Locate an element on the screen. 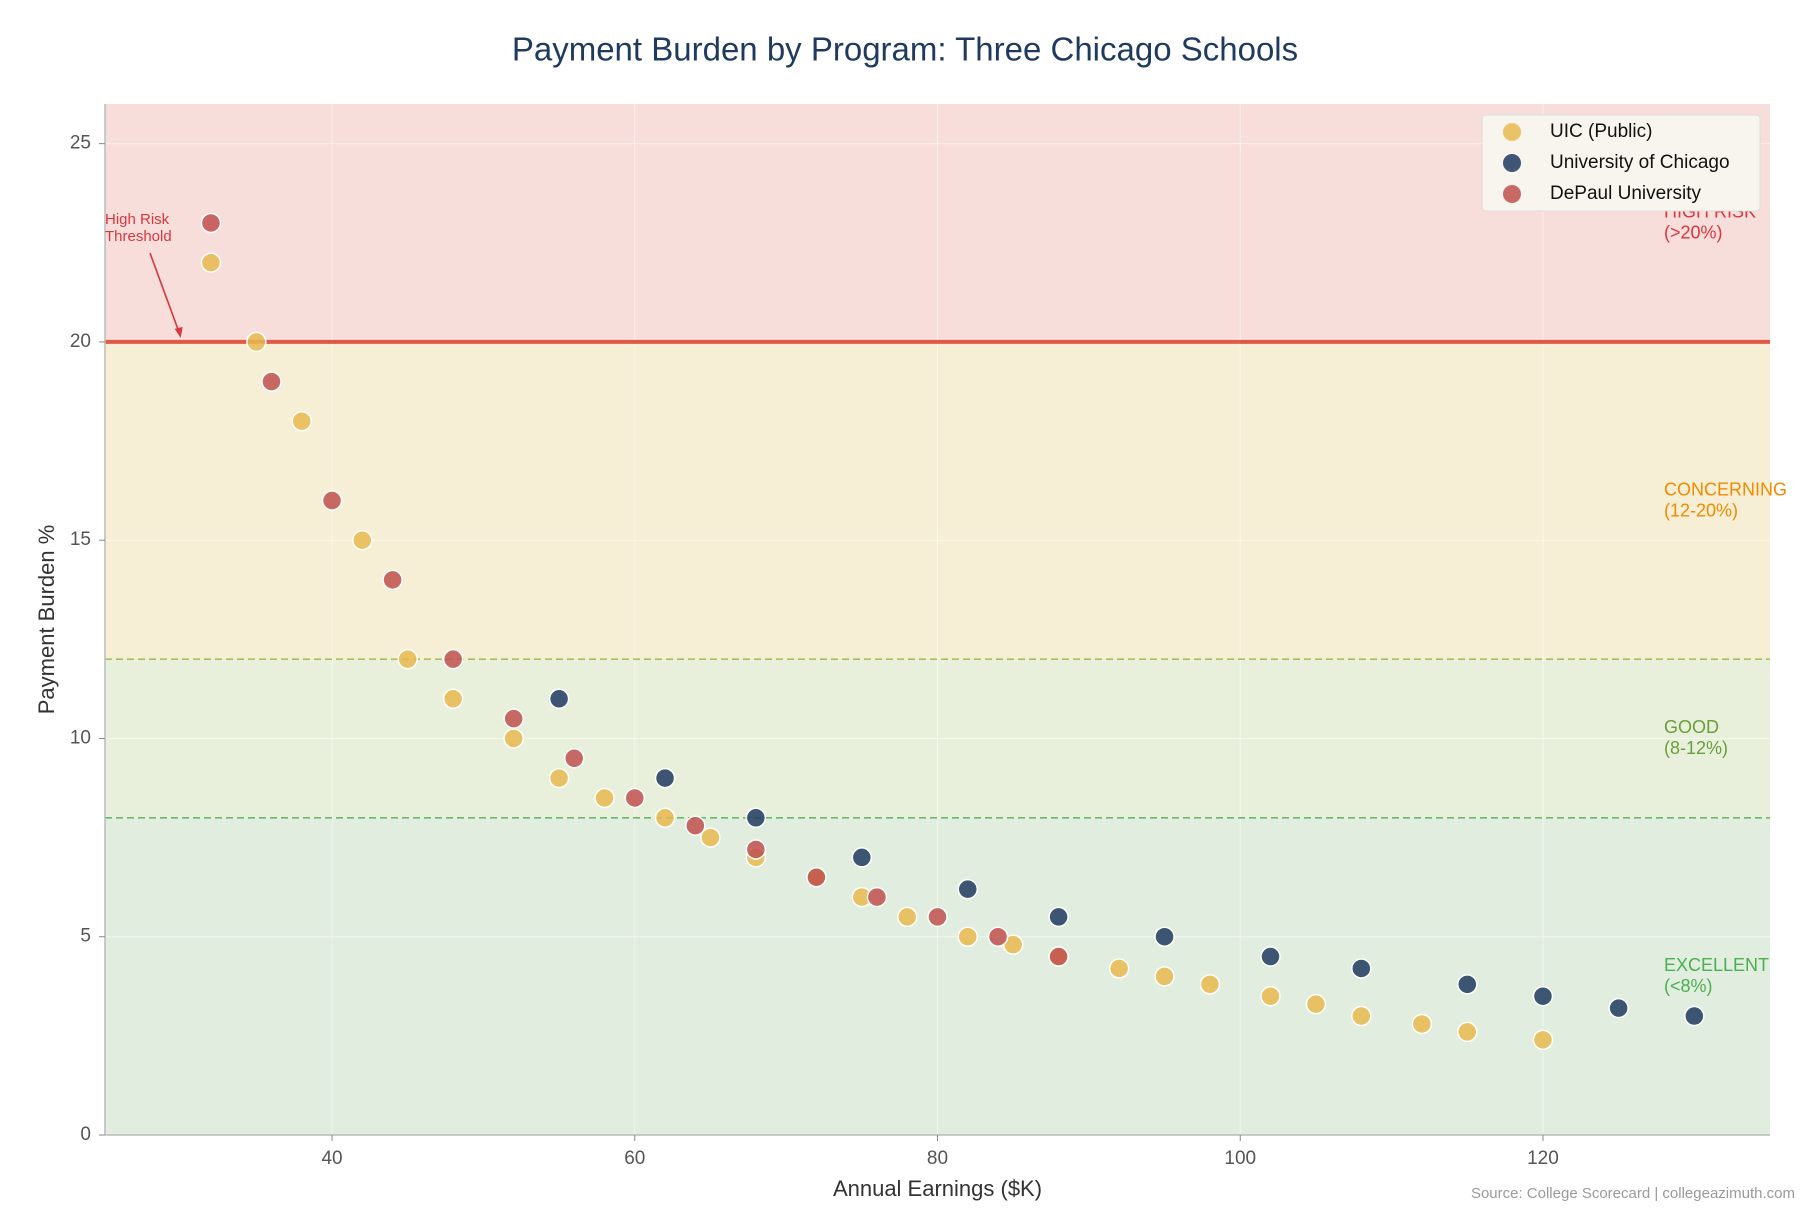  y-tick-label: 0 is located at coordinates (85, 1134).